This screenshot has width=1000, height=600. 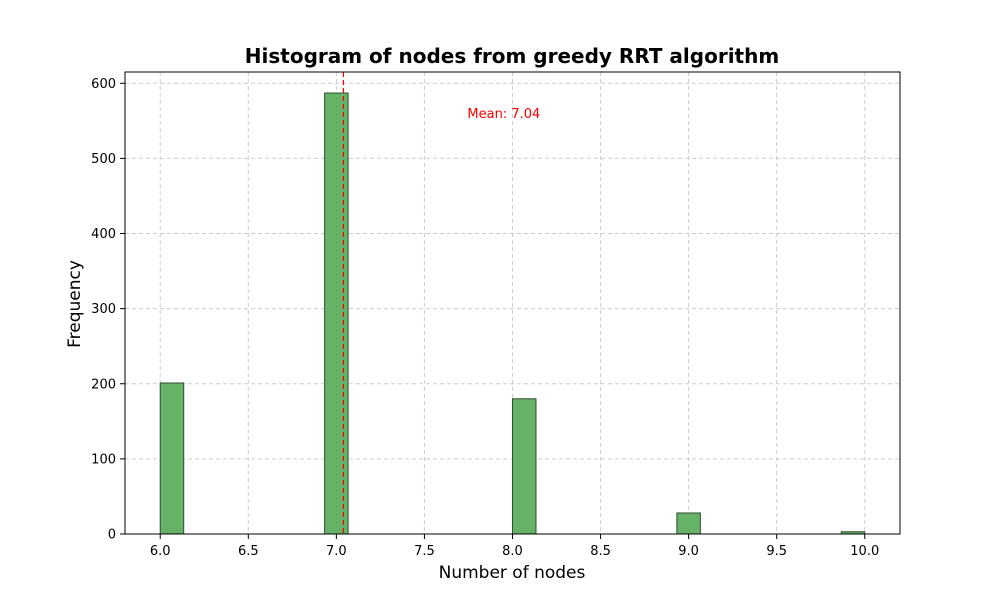 What do you see at coordinates (160, 551) in the screenshot?
I see `x-tick-label: 6.0` at bounding box center [160, 551].